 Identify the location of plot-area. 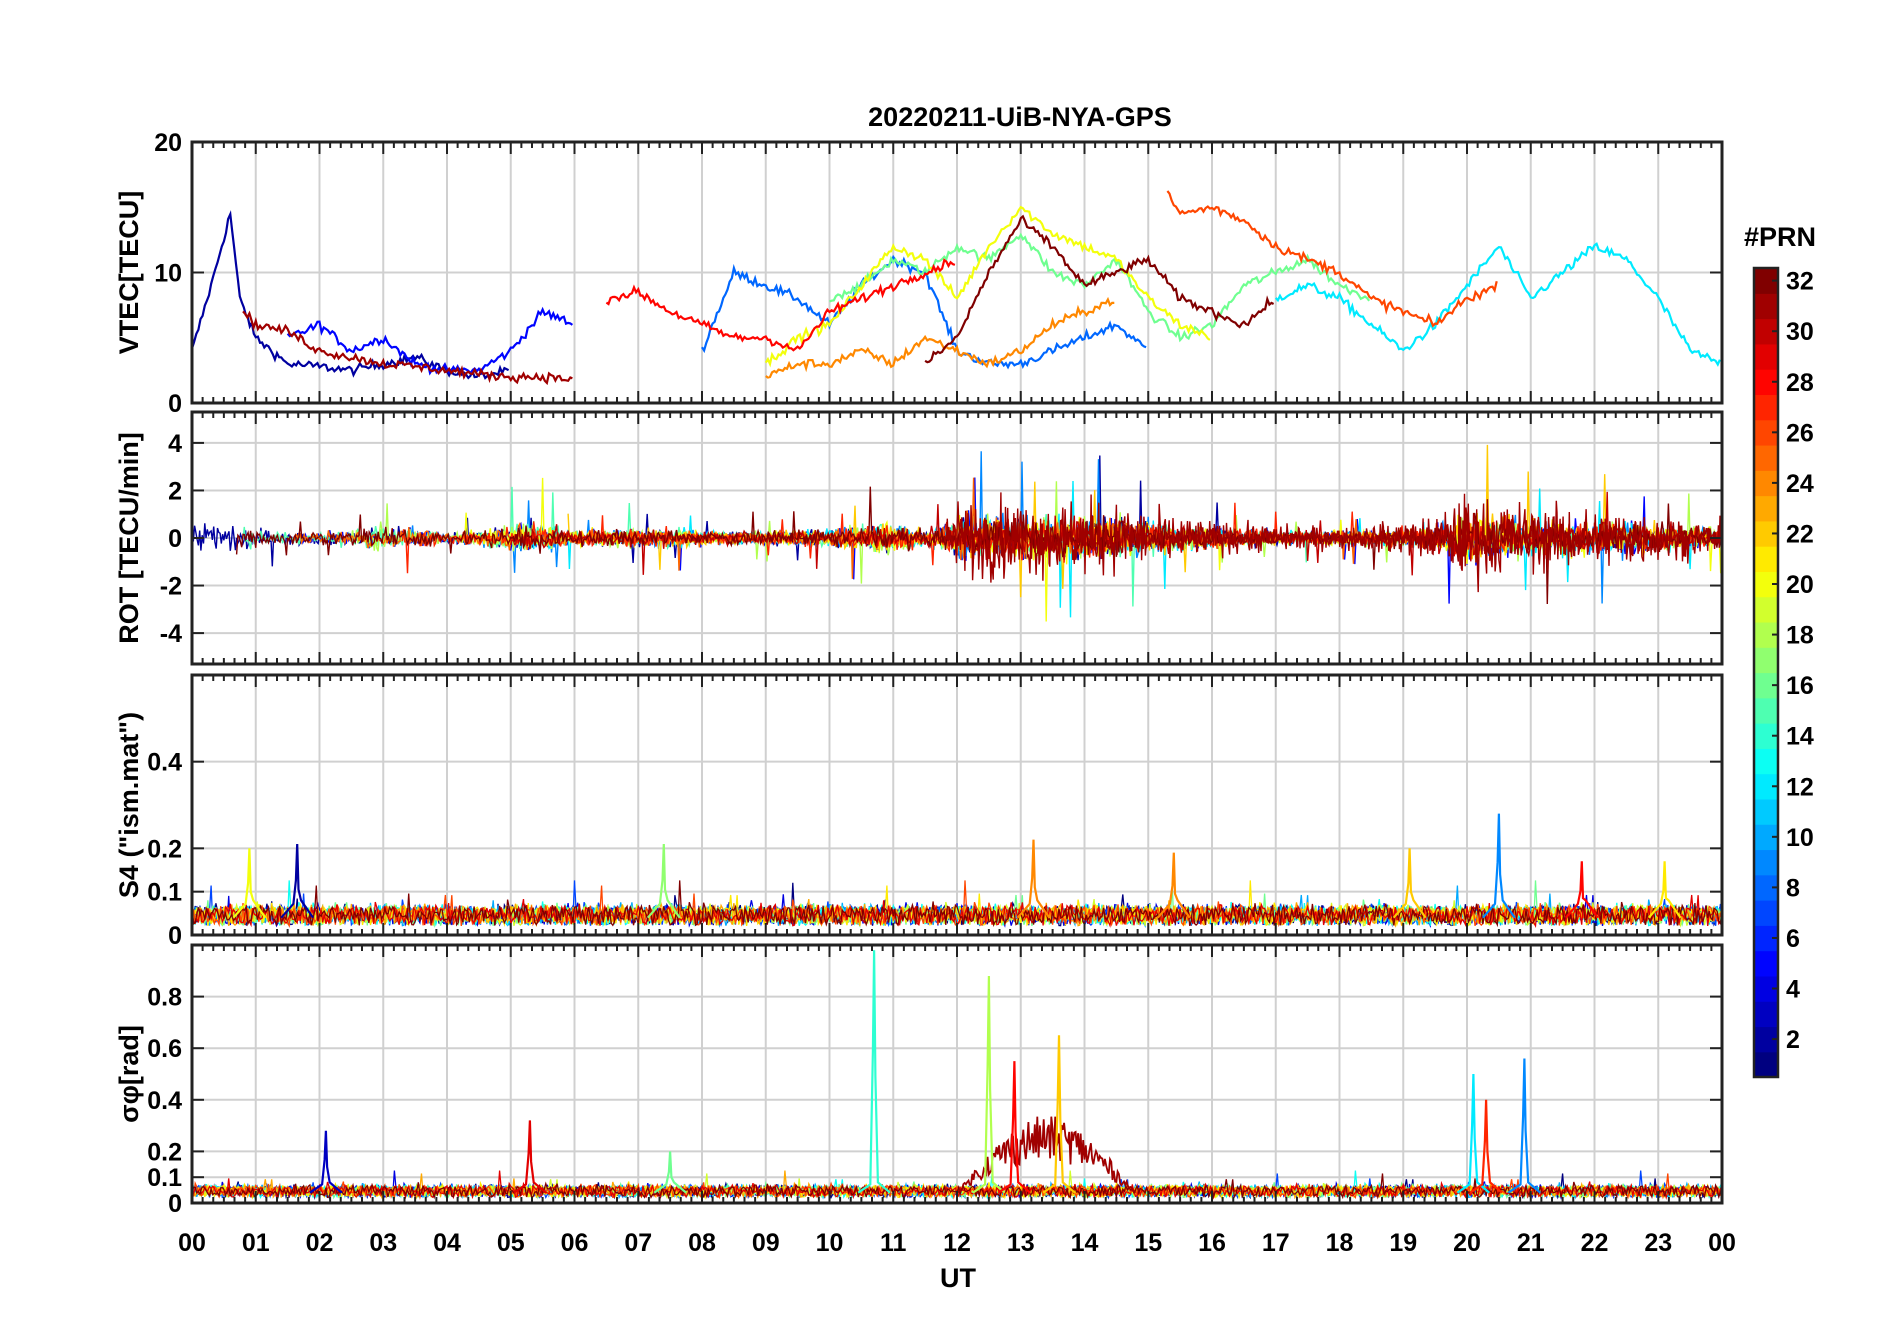
(956, 288).